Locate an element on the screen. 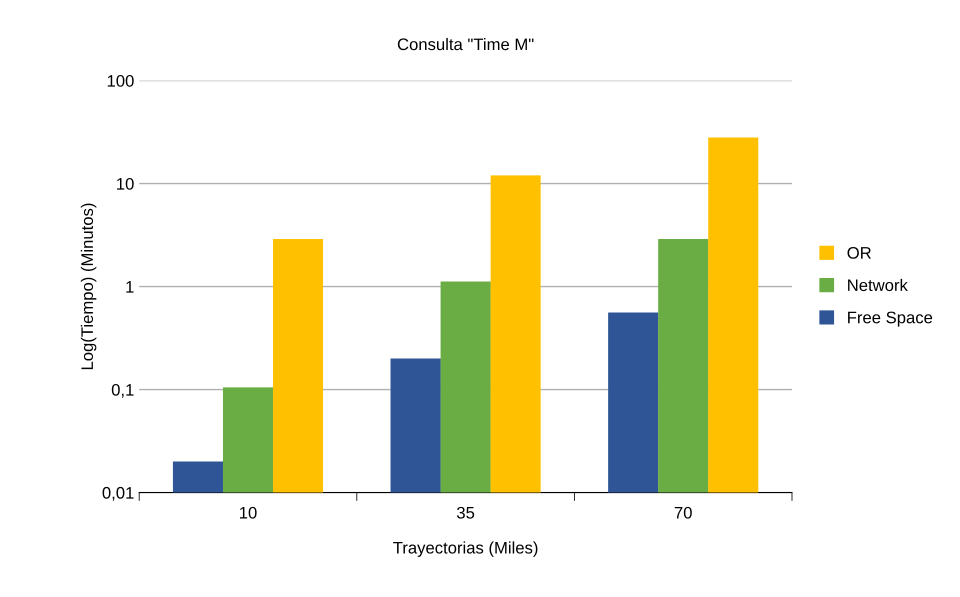 The height and width of the screenshot is (597, 960). y-axis-title: Log(Tiempo) (Minutos) is located at coordinates (88, 287).